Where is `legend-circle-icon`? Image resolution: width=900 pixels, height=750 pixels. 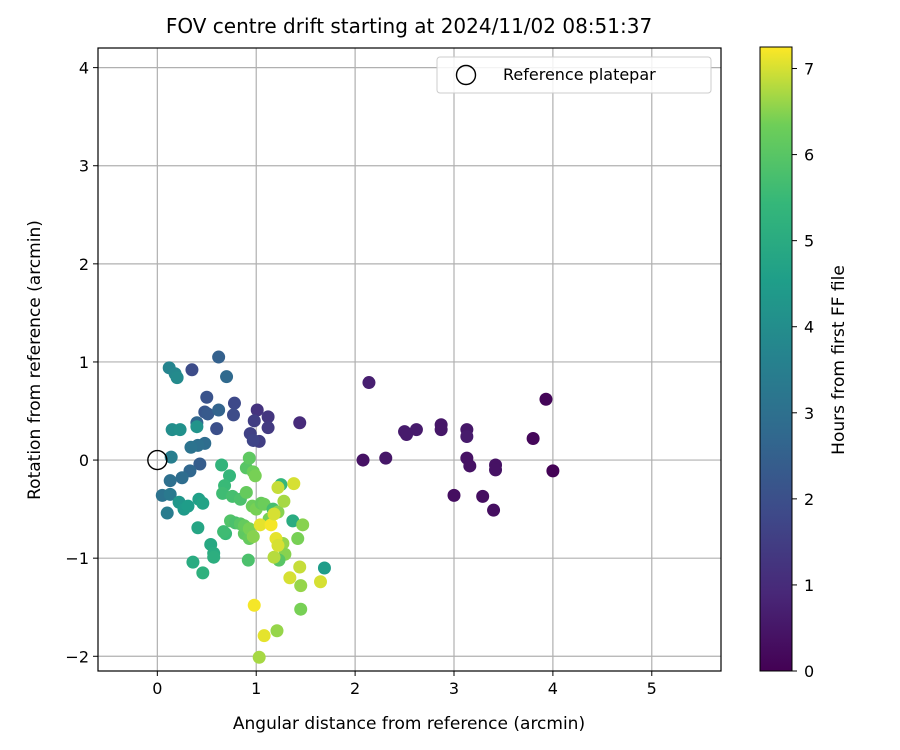
legend-circle-icon is located at coordinates (466, 75).